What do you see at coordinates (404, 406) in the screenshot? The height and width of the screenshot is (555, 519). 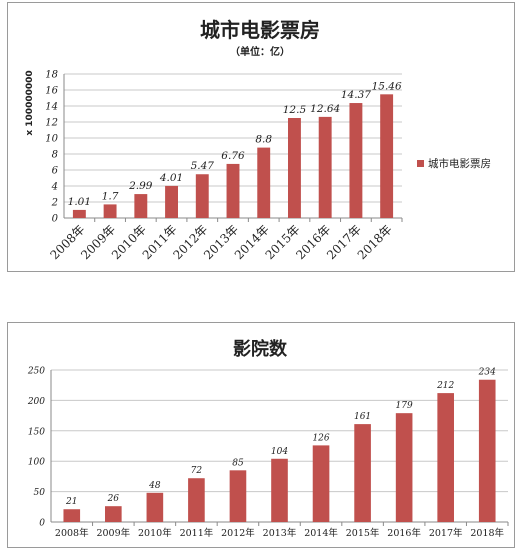 I see `data-label: 179` at bounding box center [404, 406].